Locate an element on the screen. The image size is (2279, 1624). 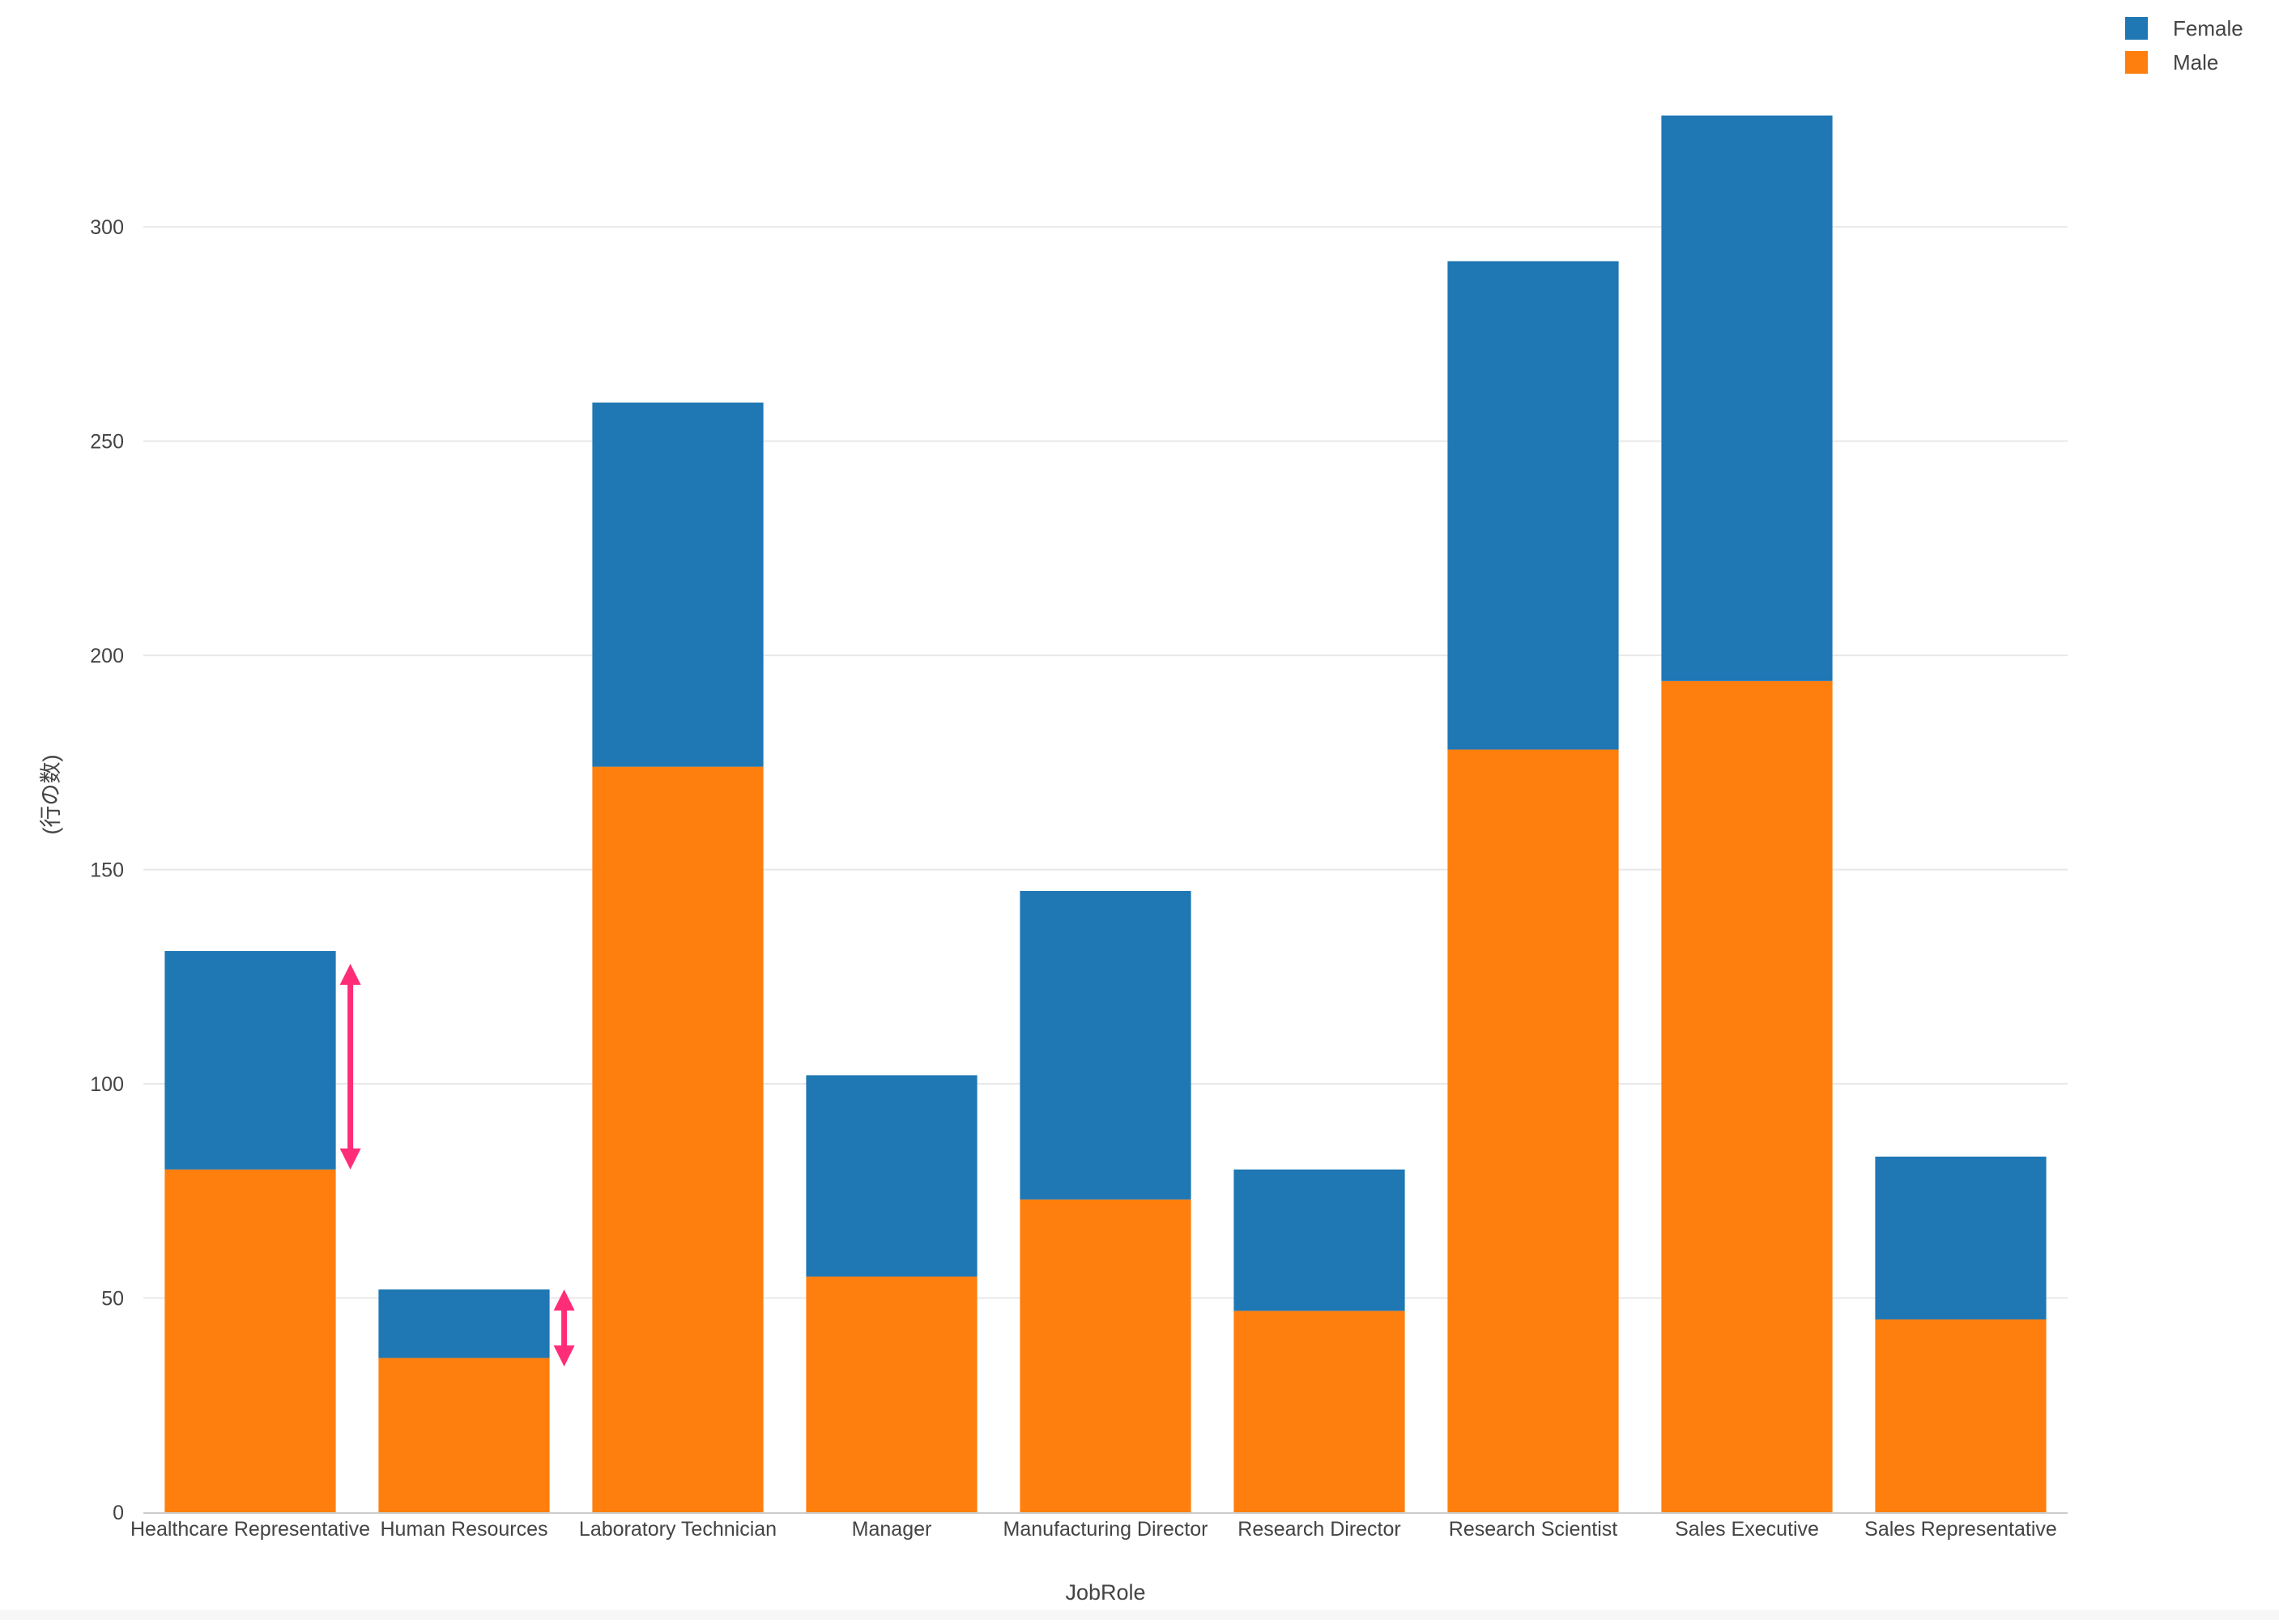
y-tick-label: 300 is located at coordinates (107, 227).